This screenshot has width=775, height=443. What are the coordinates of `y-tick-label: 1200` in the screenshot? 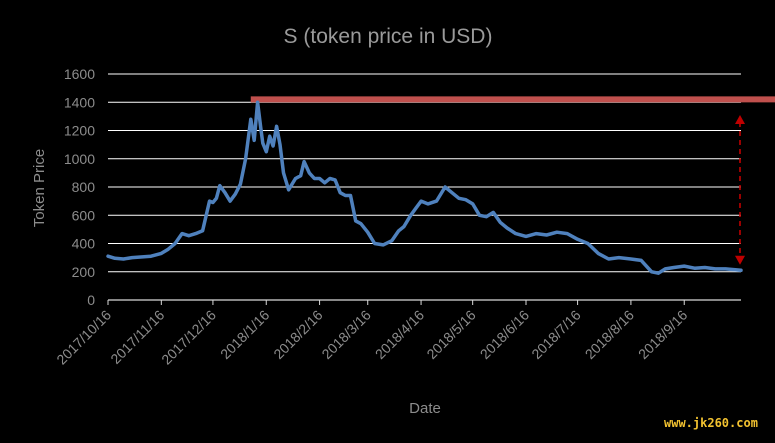 It's located at (79, 131).